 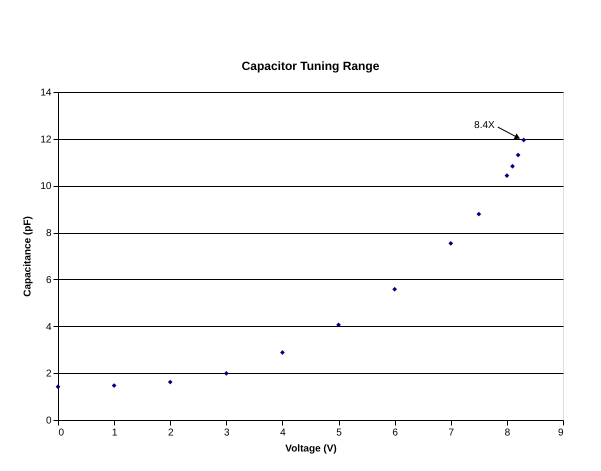 I want to click on x-axis-title: Voltage (V), so click(x=311, y=449).